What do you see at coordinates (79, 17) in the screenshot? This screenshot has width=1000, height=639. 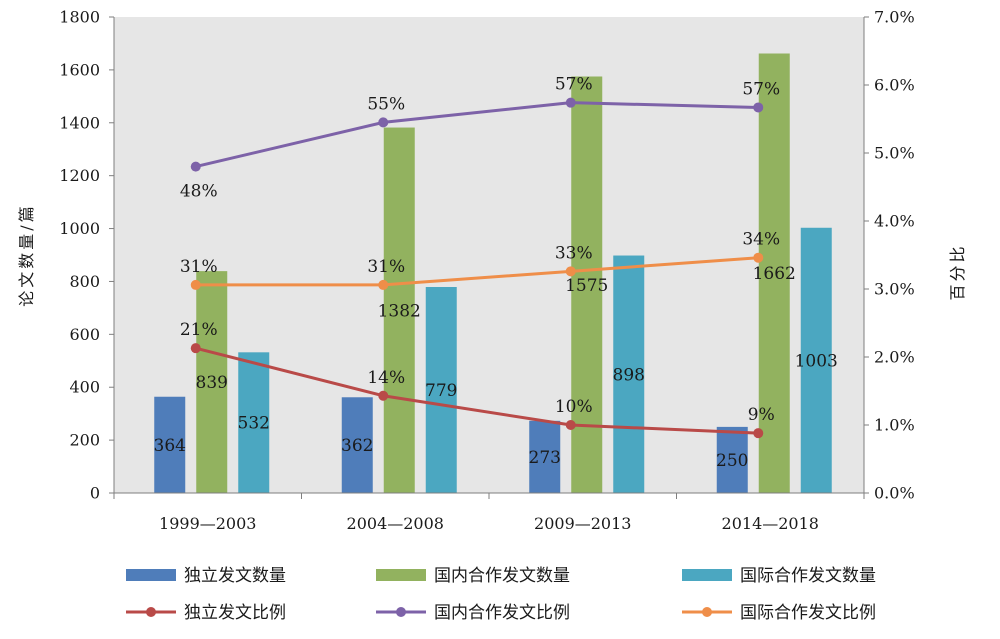 I see `y-tick-label: 1800` at bounding box center [79, 17].